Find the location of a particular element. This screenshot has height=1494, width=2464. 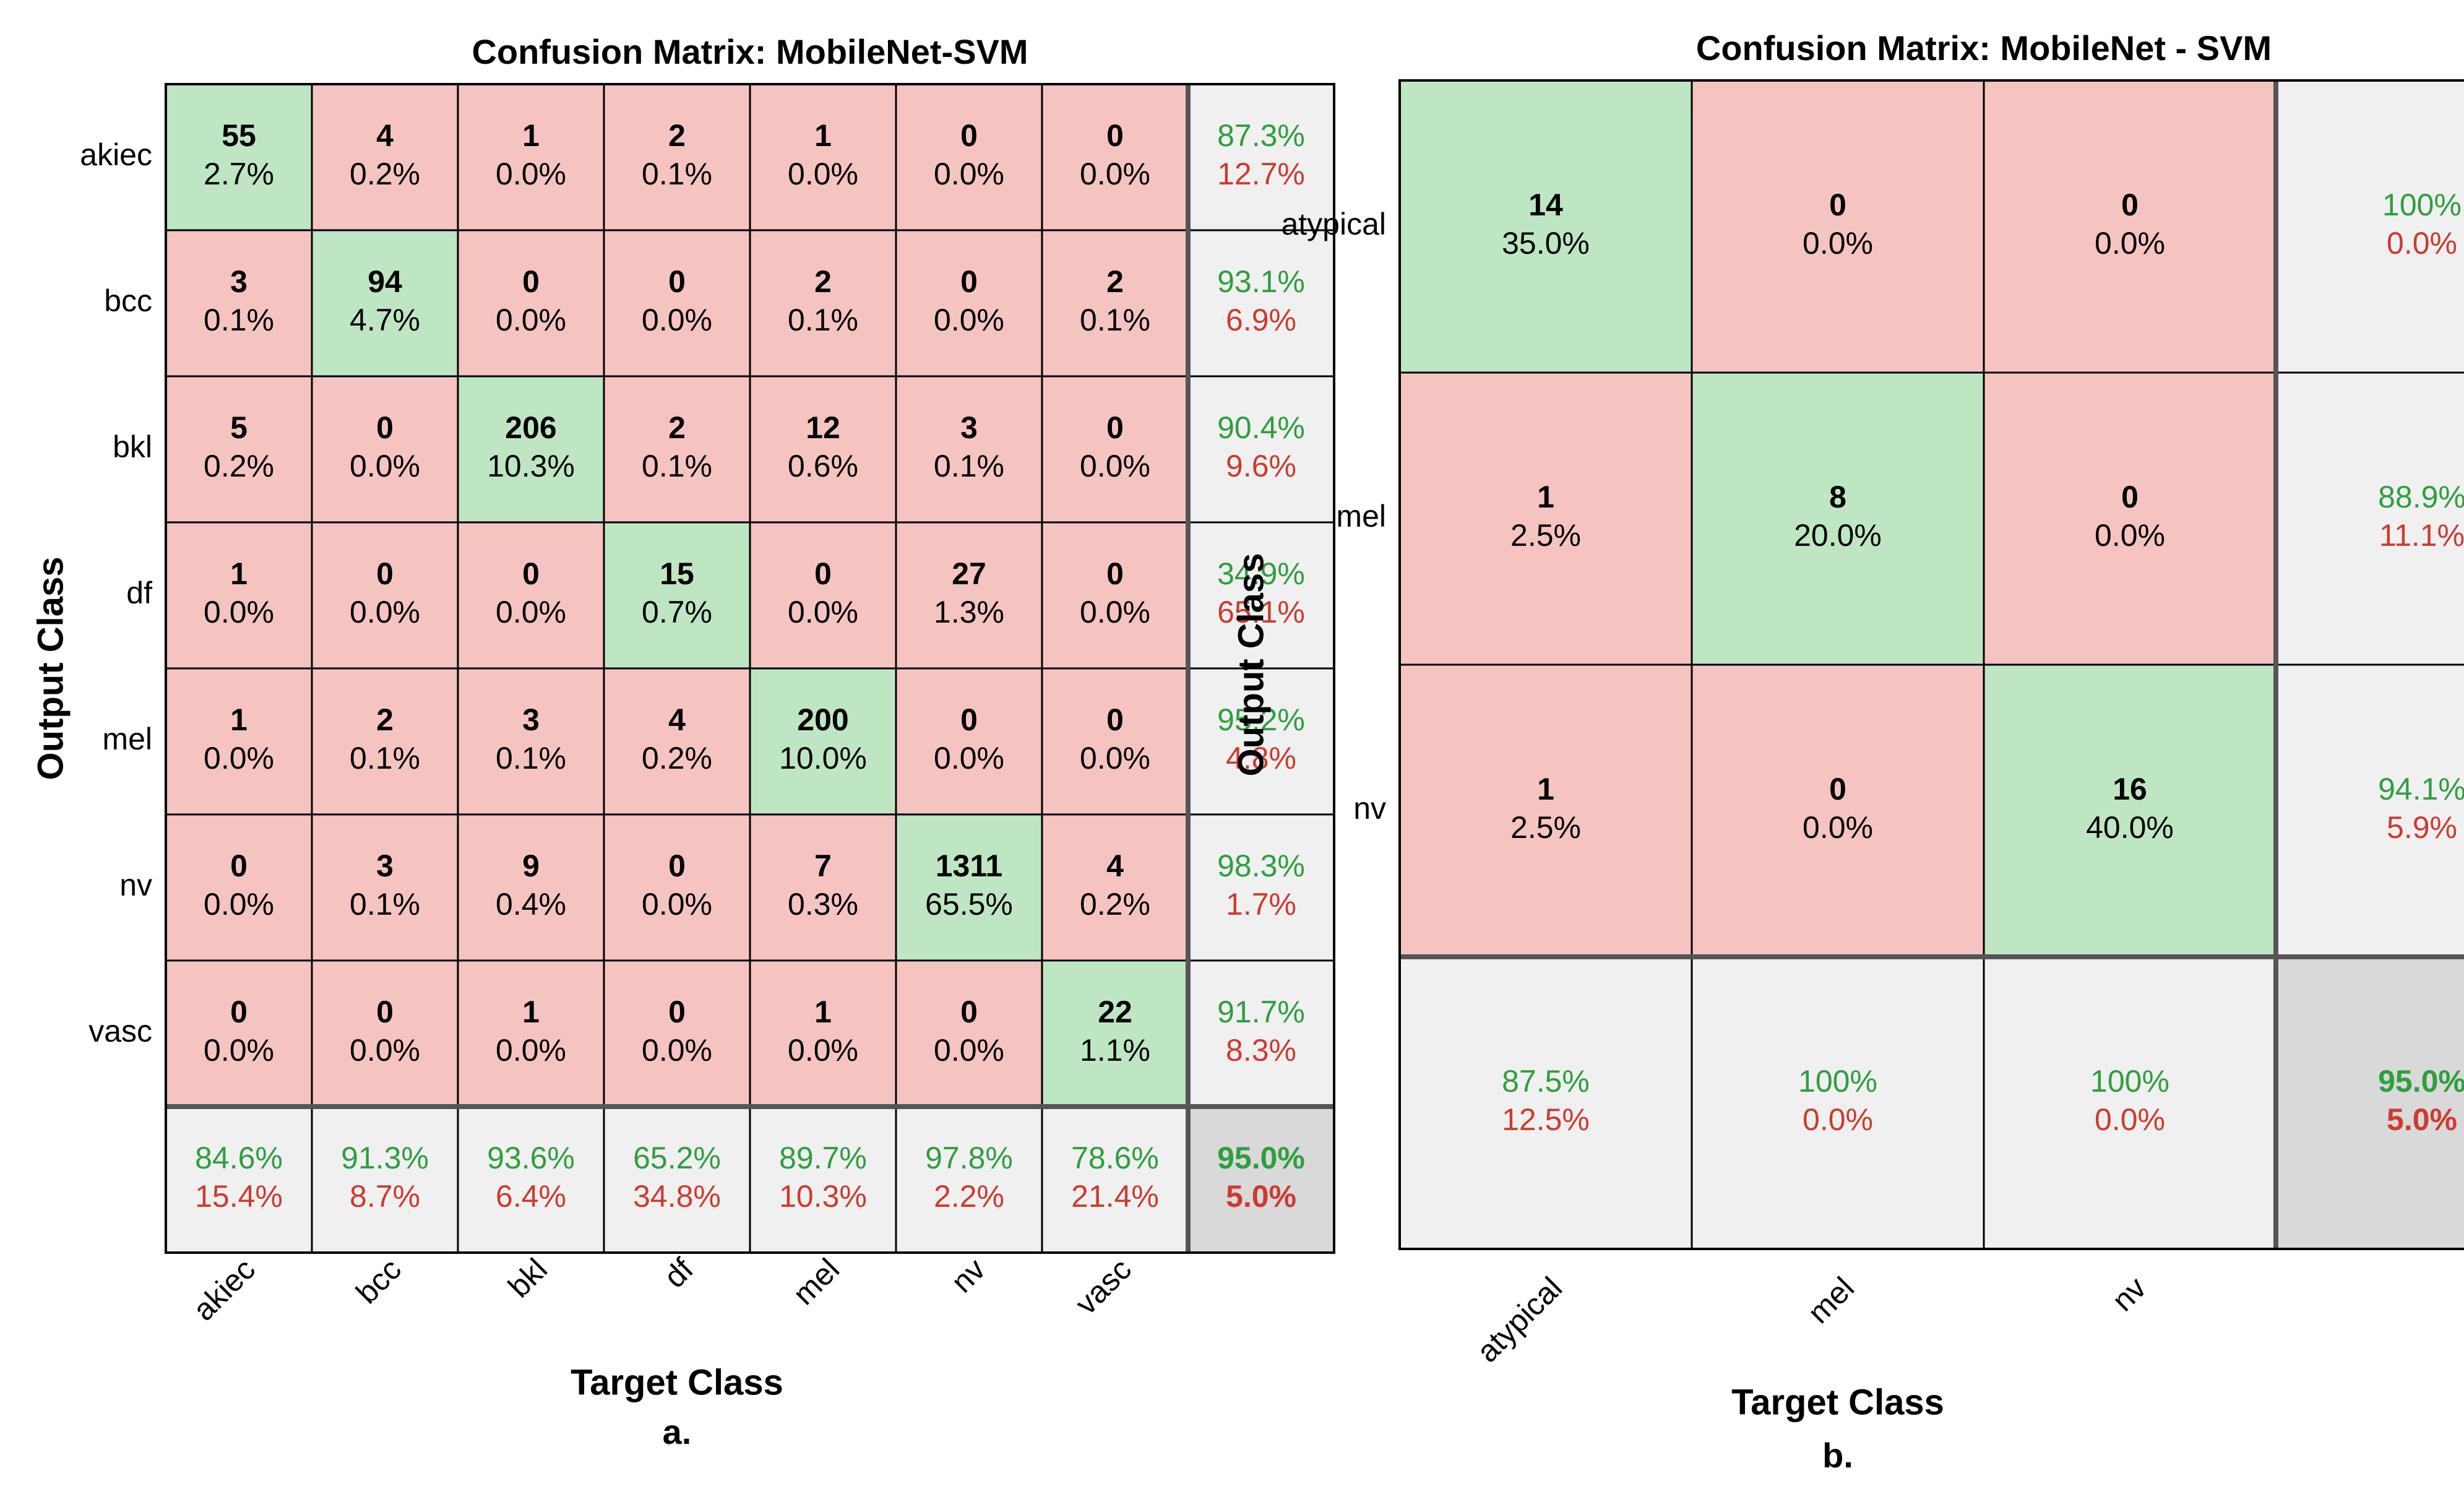

cell-count: 200 is located at coordinates (822, 719).